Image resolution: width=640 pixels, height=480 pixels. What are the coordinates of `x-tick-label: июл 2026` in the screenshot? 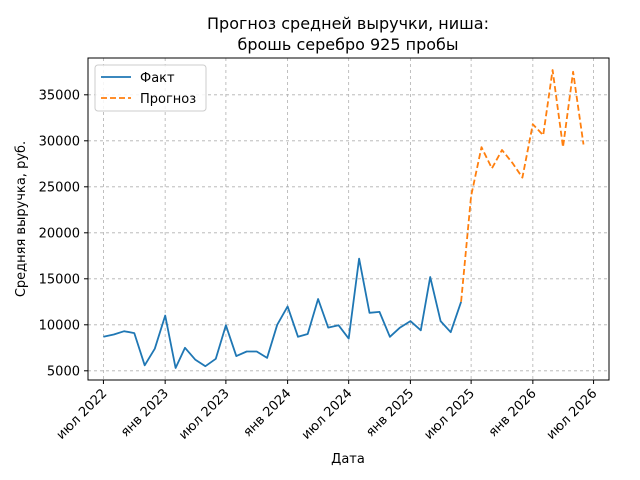 It's located at (572, 414).